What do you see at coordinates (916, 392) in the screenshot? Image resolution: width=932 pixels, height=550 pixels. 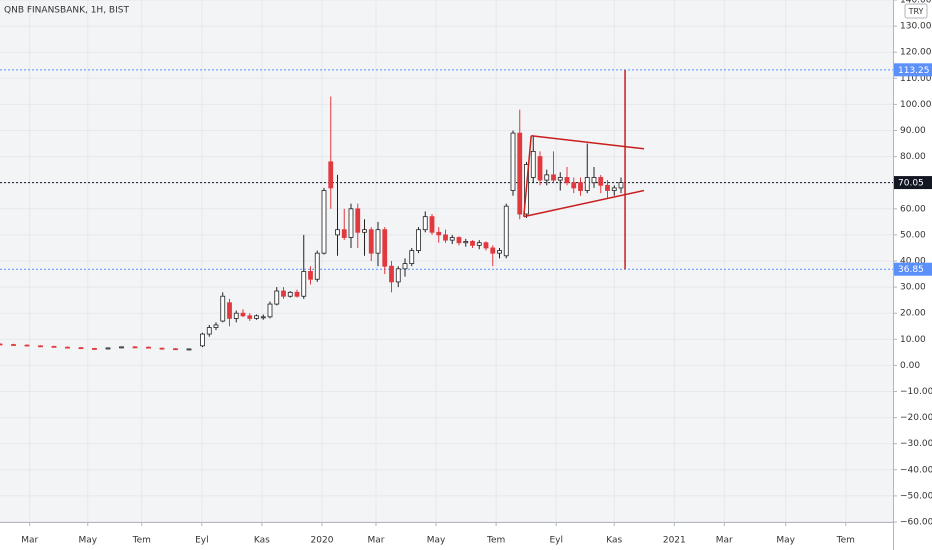 I see `y-tick-label: −10.00` at bounding box center [916, 392].